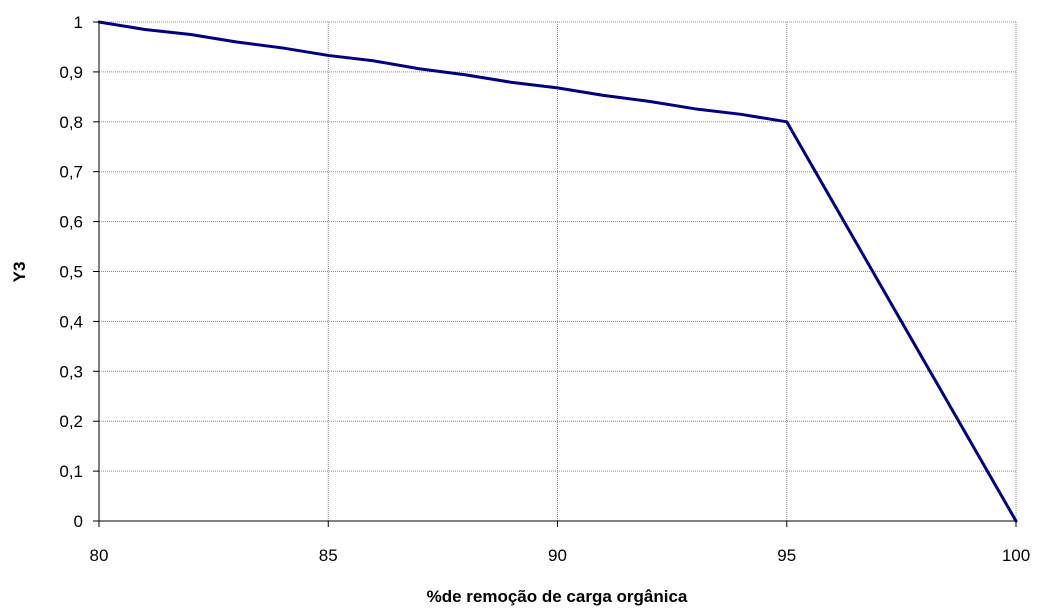  I want to click on y-tick-label: 0,5, so click(71, 272).